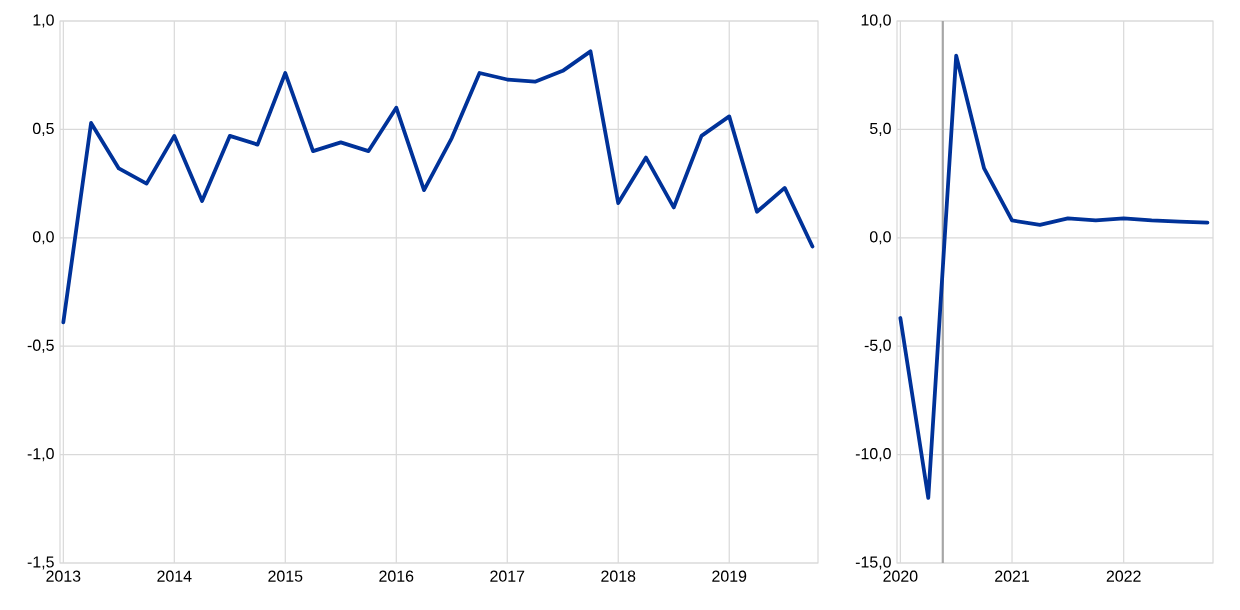 Image resolution: width=1240 pixels, height=610 pixels. Describe the element at coordinates (40, 563) in the screenshot. I see `y-tick-label: -1,5` at that location.